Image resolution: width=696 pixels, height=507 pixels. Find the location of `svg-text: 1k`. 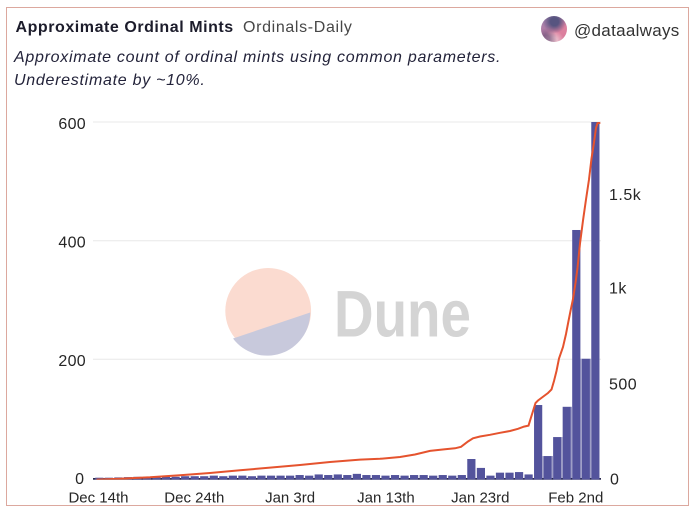

svg-text: 1k is located at coordinates (618, 288).